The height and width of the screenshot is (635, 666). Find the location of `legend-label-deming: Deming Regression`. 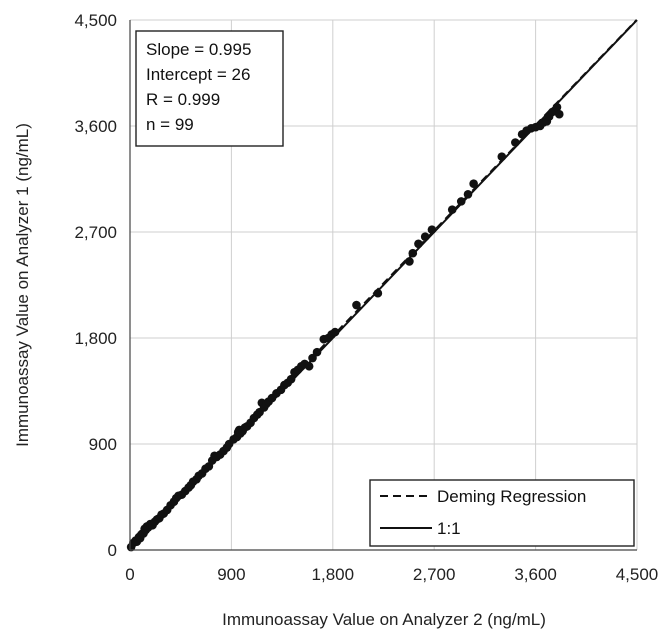

legend-label-deming: Deming Regression is located at coordinates (511, 496).